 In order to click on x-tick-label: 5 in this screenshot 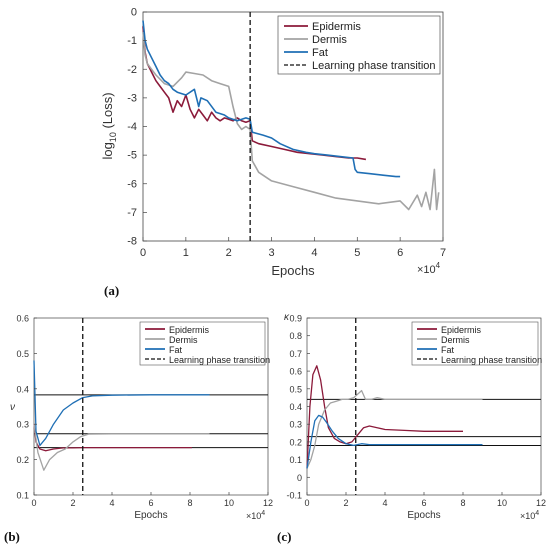, I will do `click(357, 253)`.